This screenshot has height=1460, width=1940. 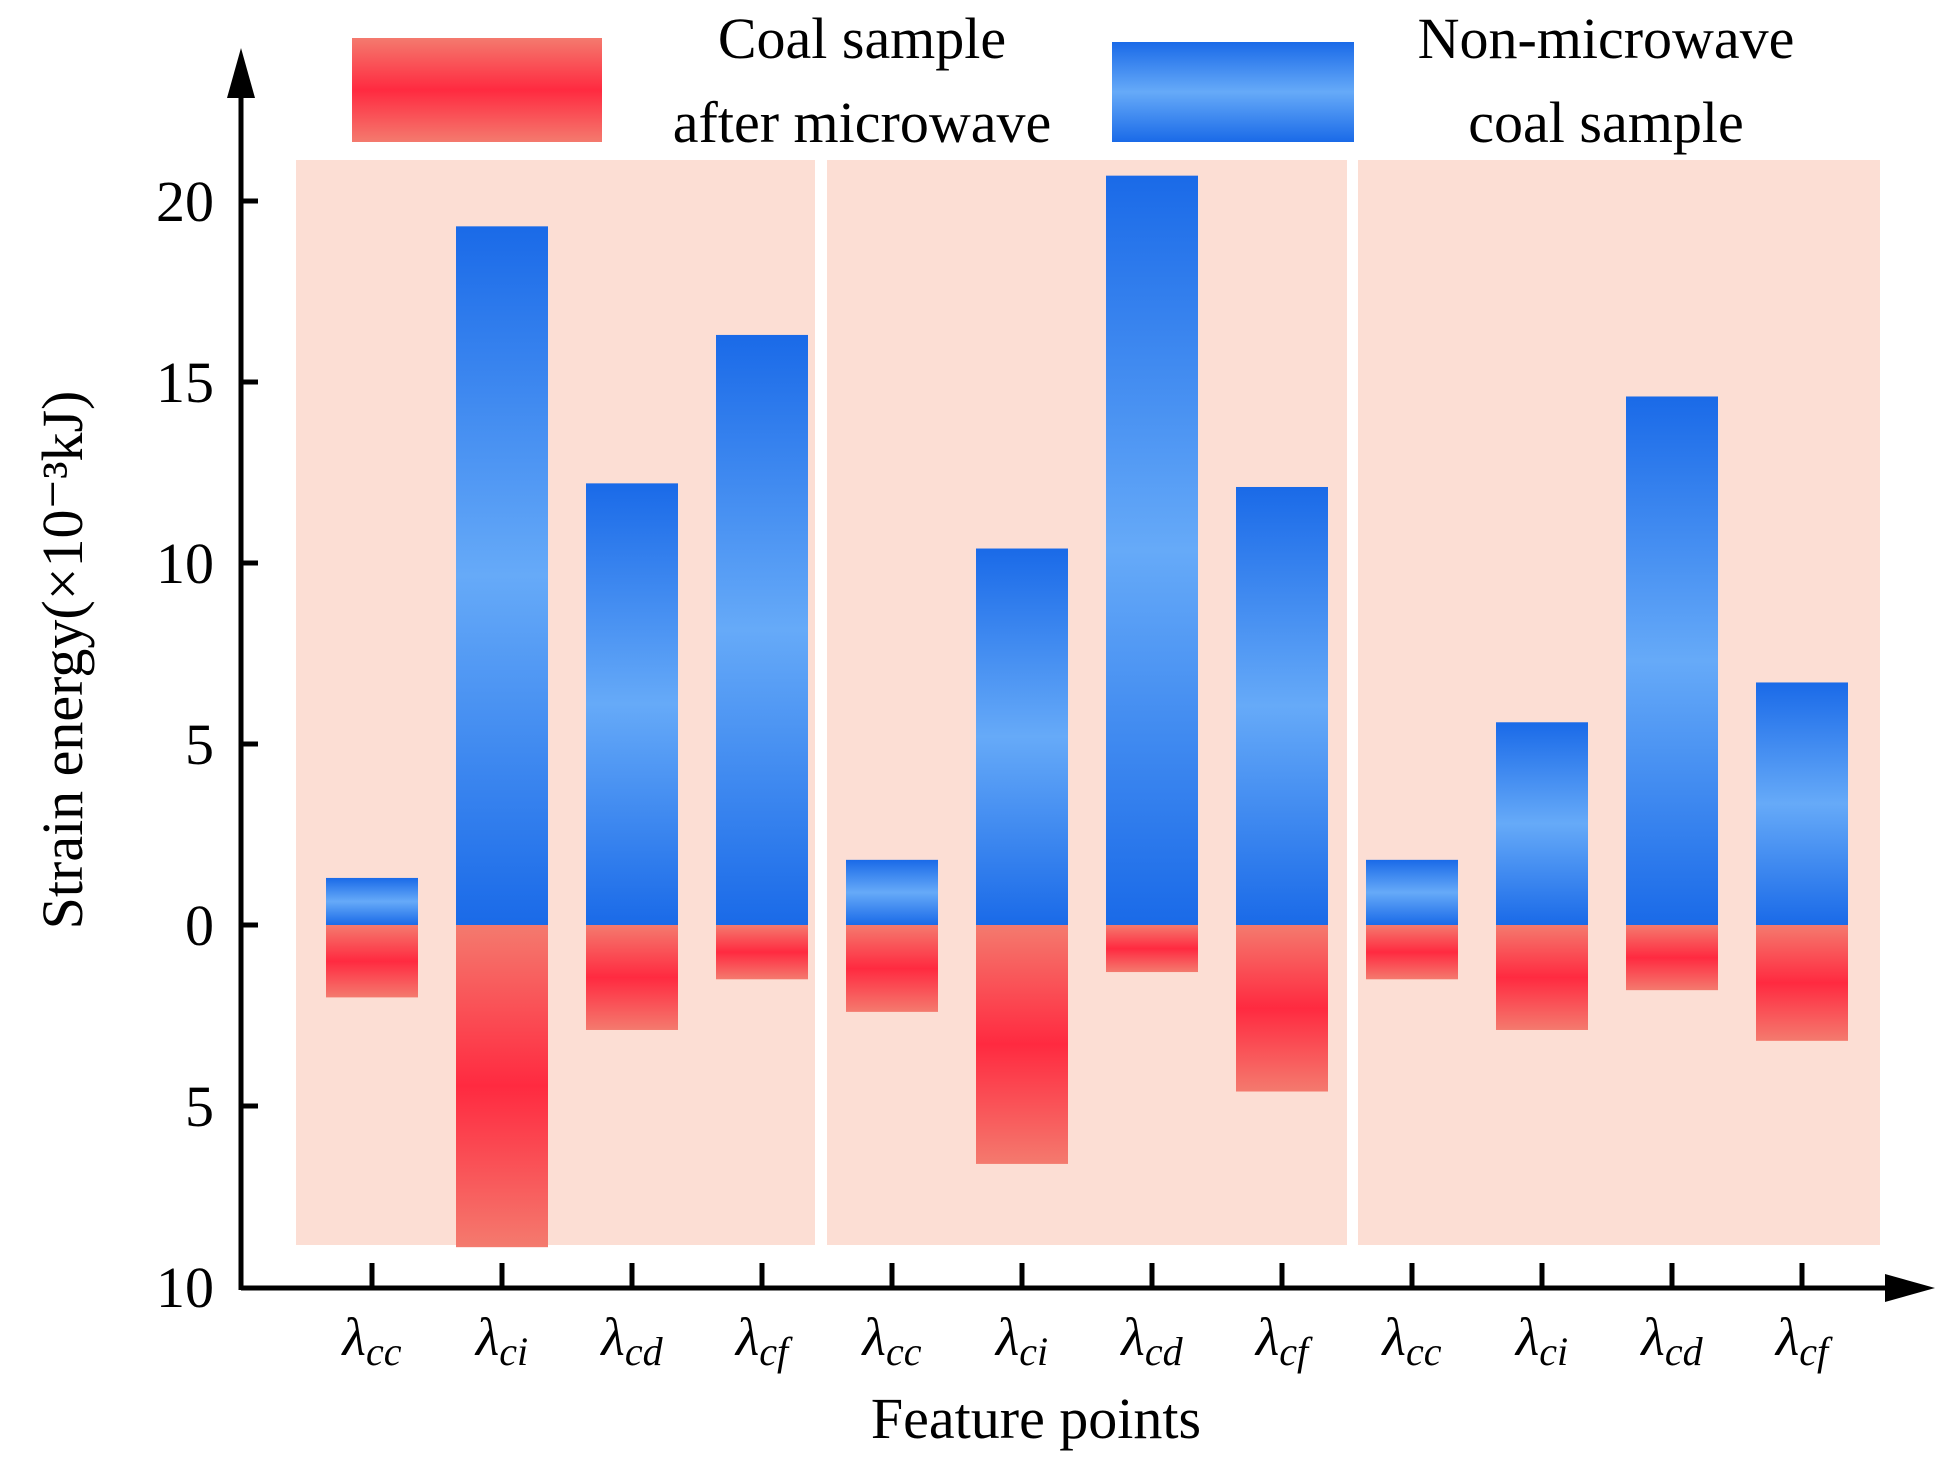 I want to click on x-tick-label-6: λci, so click(x=1021, y=1340).